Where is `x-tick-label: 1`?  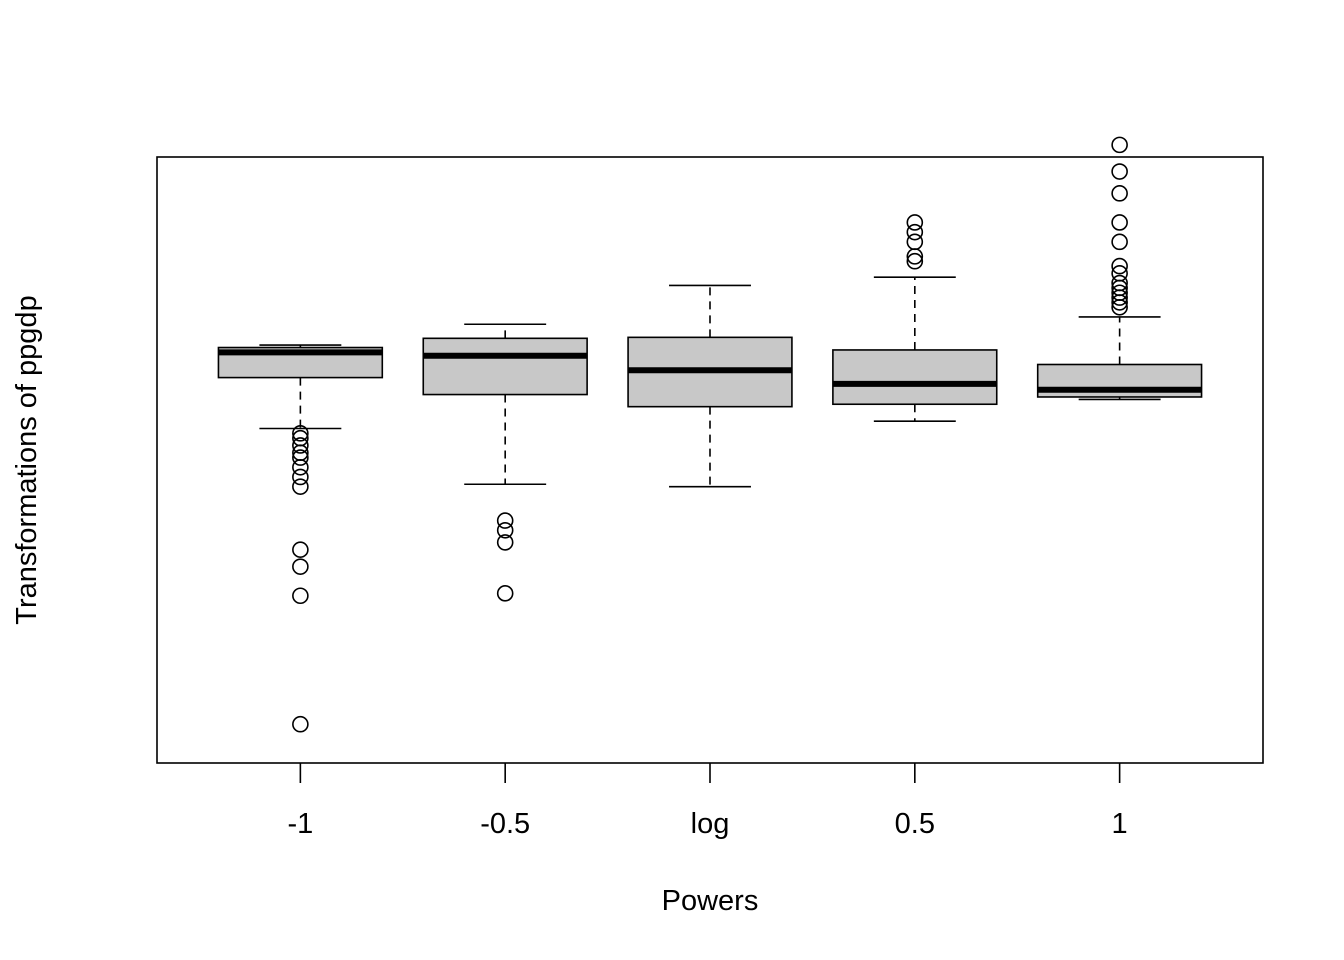 x-tick-label: 1 is located at coordinates (1120, 824).